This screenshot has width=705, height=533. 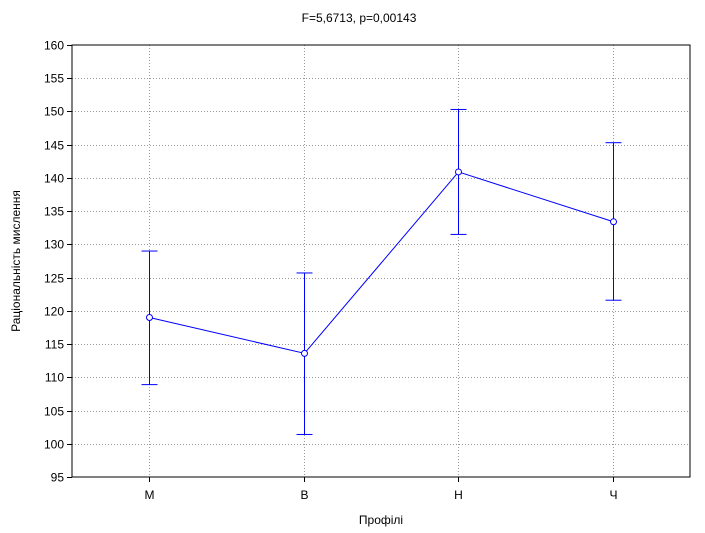 What do you see at coordinates (54, 245) in the screenshot?
I see `y-tick-label: 130` at bounding box center [54, 245].